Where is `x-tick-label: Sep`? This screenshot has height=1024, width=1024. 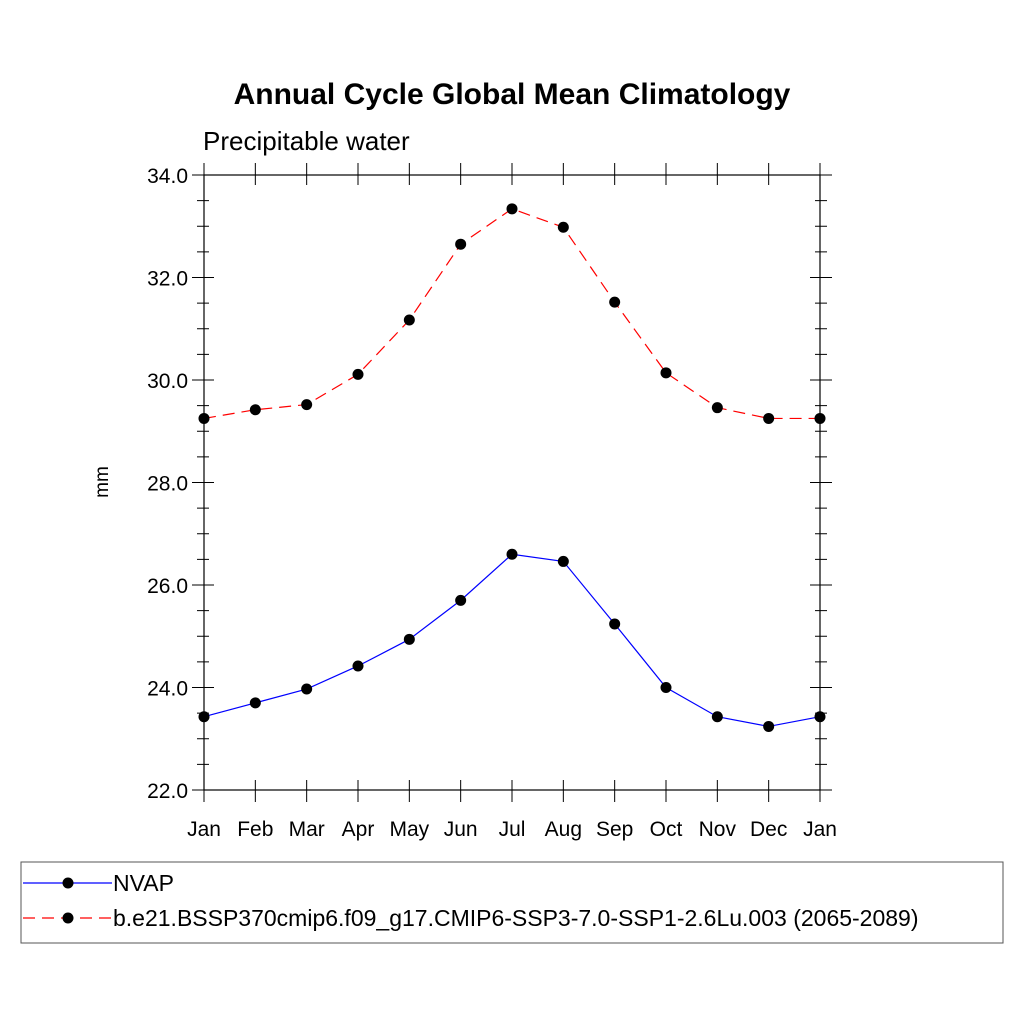
x-tick-label: Sep is located at coordinates (614, 829).